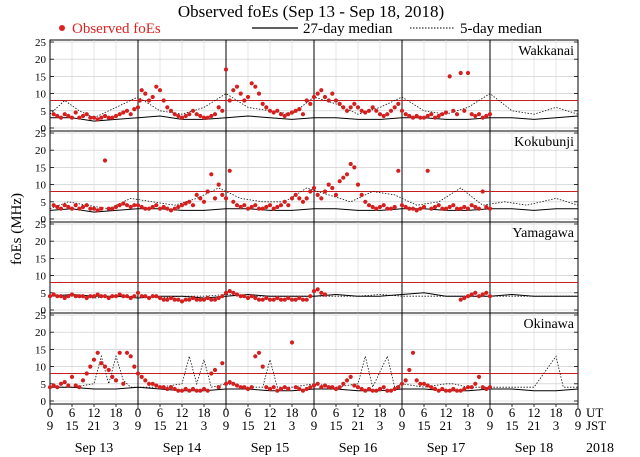 The width and height of the screenshot is (640, 457). What do you see at coordinates (62, 28) in the screenshot?
I see `legend-observed-marker` at bounding box center [62, 28].